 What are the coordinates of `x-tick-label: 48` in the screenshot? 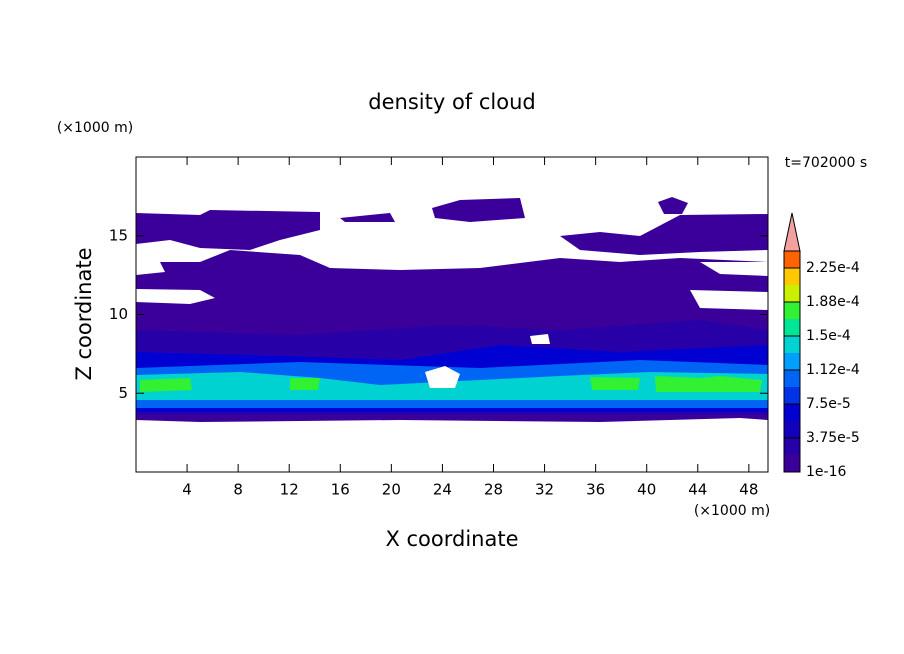 It's located at (748, 490).